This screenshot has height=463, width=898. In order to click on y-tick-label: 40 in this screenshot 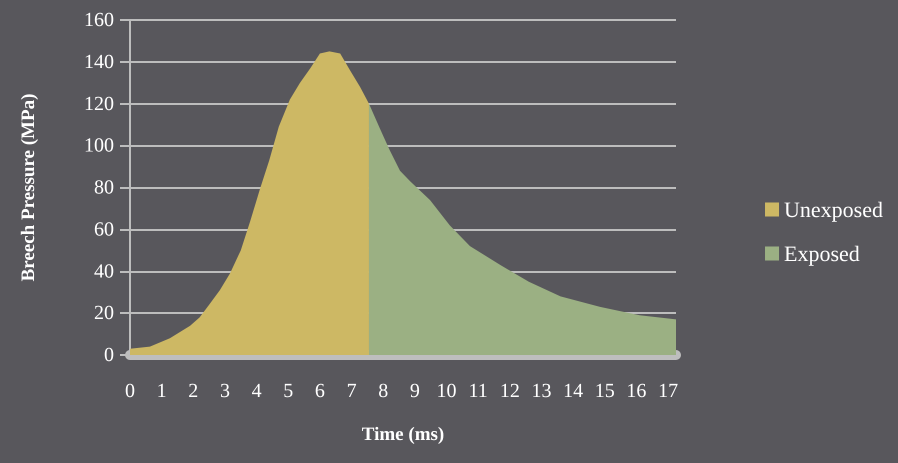, I will do `click(104, 271)`.